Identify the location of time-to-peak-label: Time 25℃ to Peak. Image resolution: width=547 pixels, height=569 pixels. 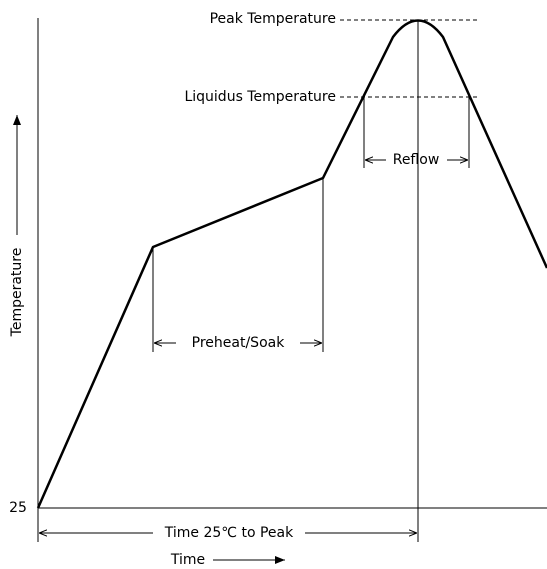
(229, 533).